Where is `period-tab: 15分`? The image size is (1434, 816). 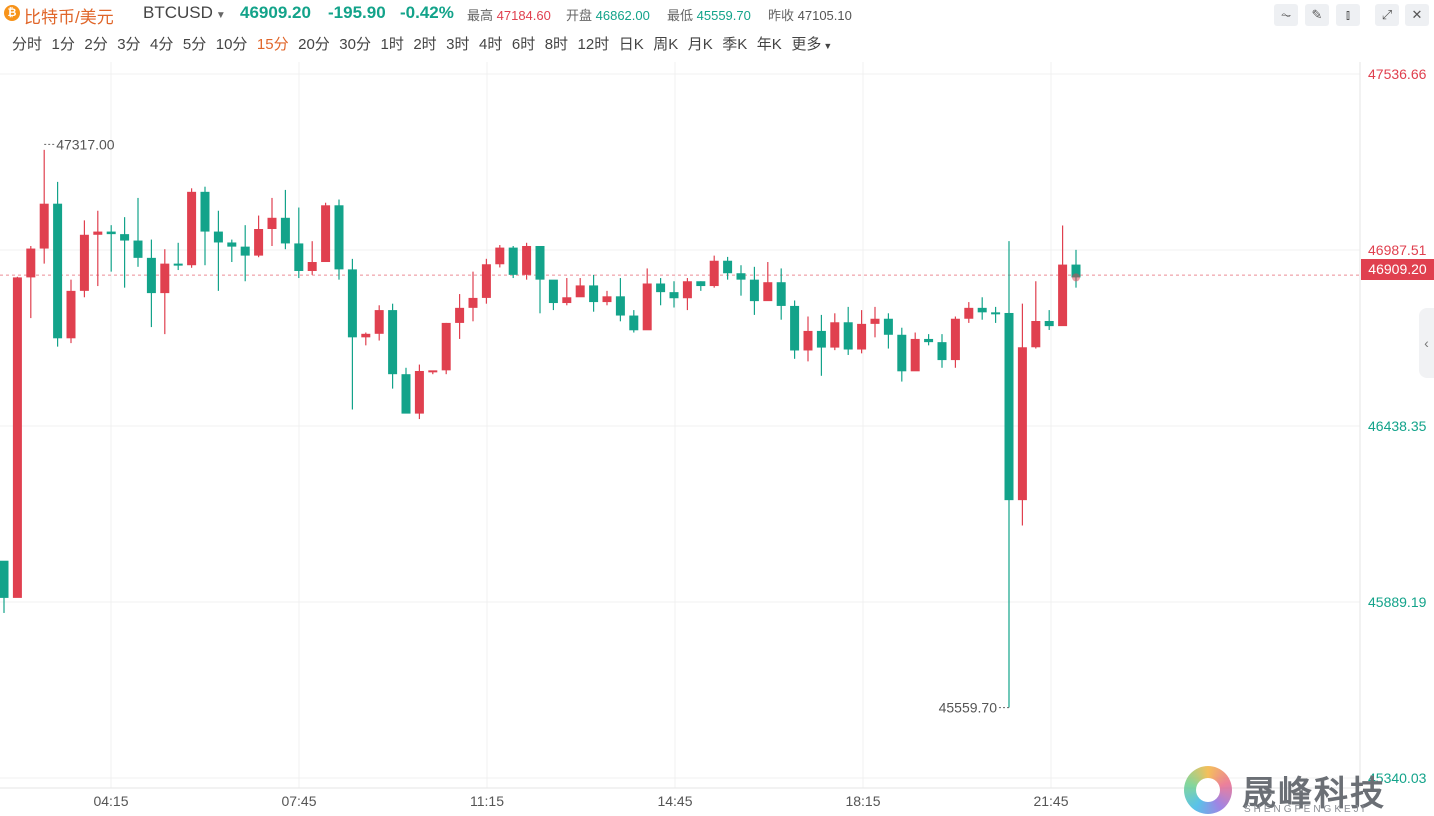
period-tab: 15分 is located at coordinates (272, 44).